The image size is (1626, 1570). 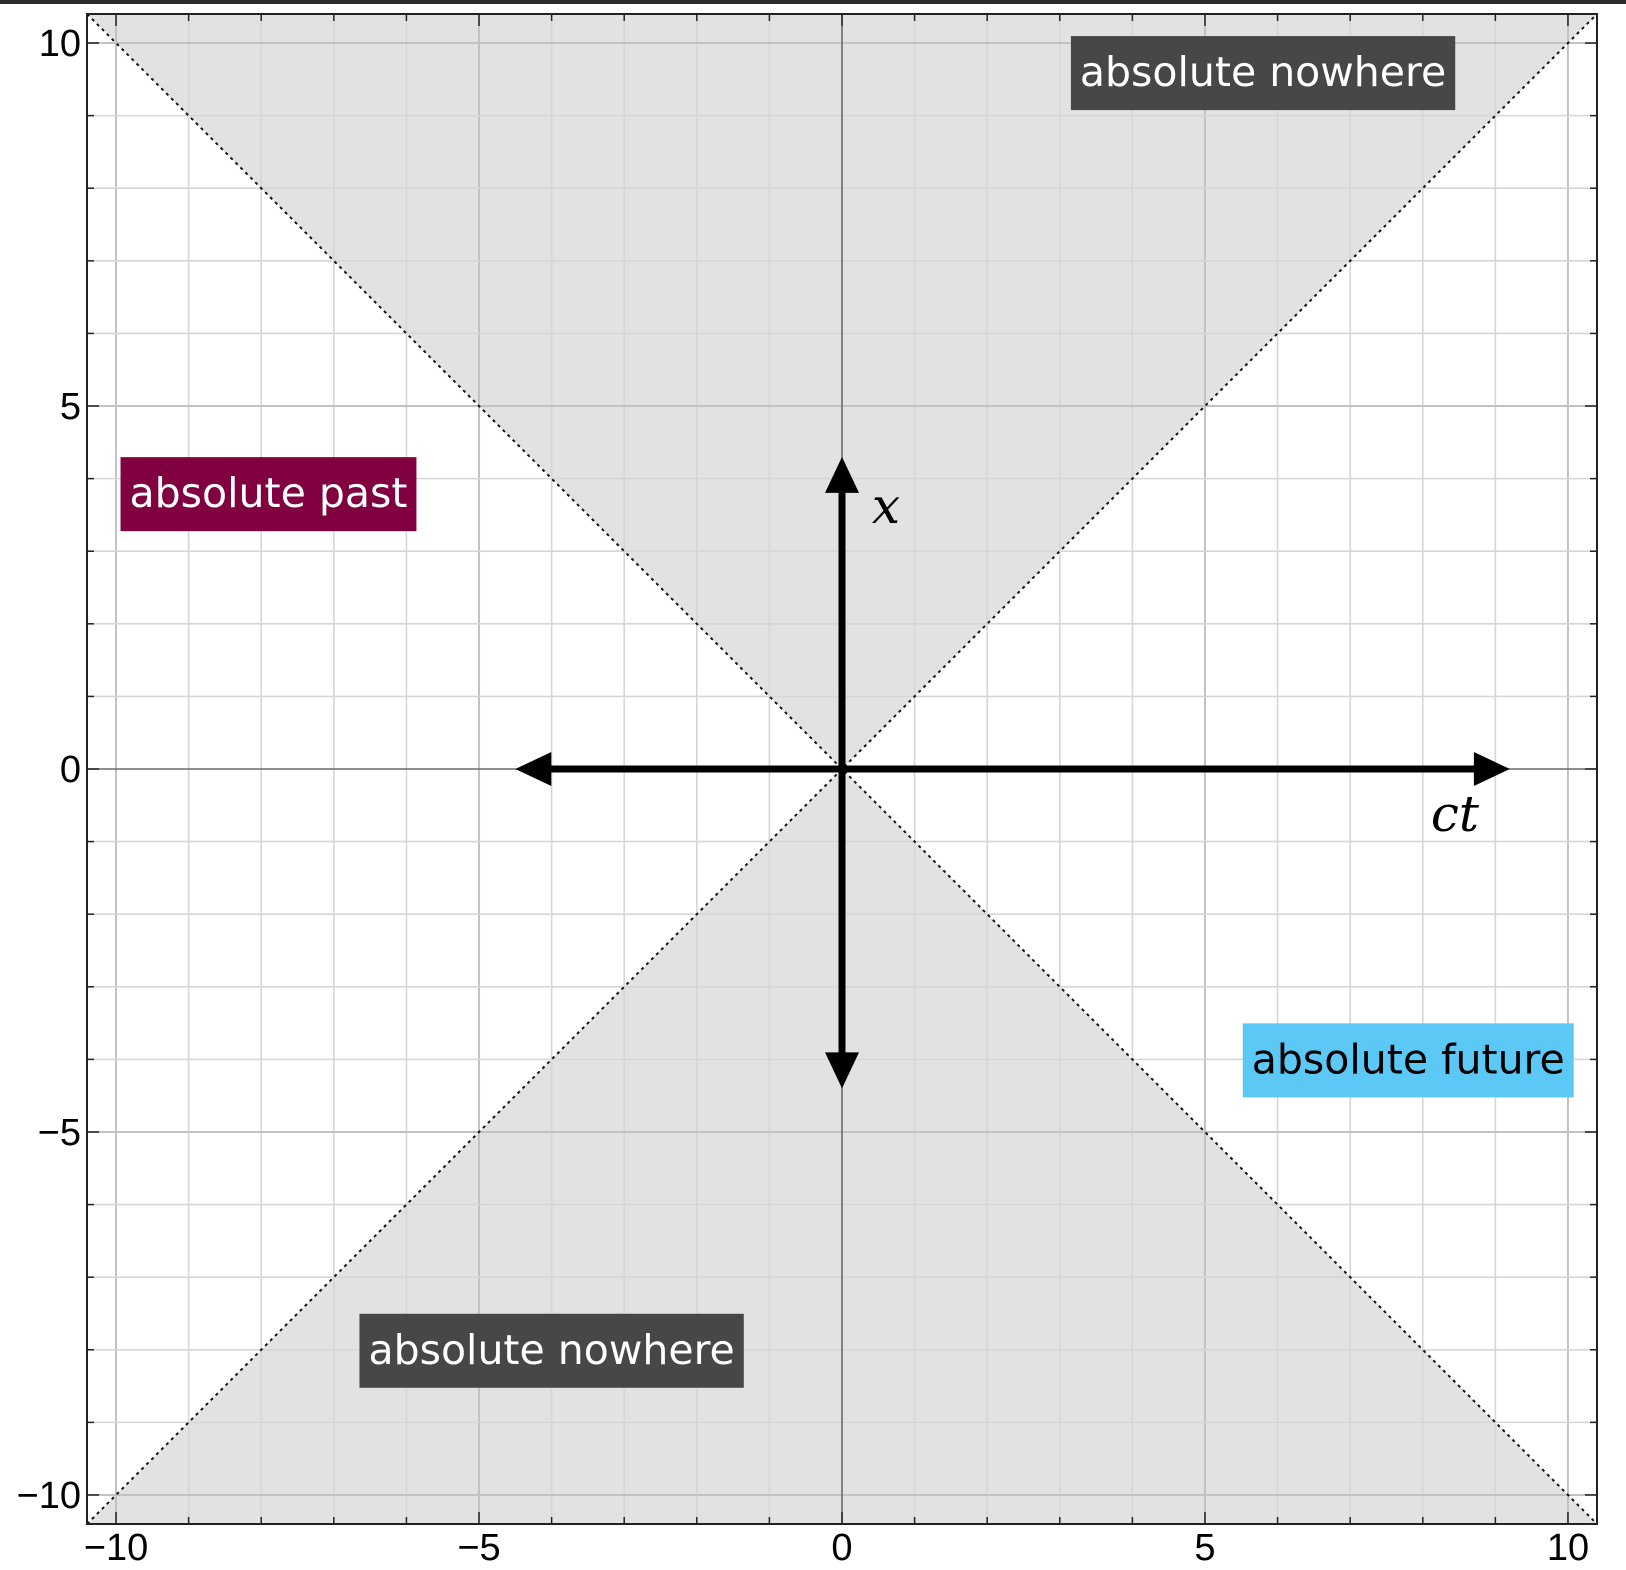 What do you see at coordinates (116, 1548) in the screenshot?
I see `x-tick-label: −10` at bounding box center [116, 1548].